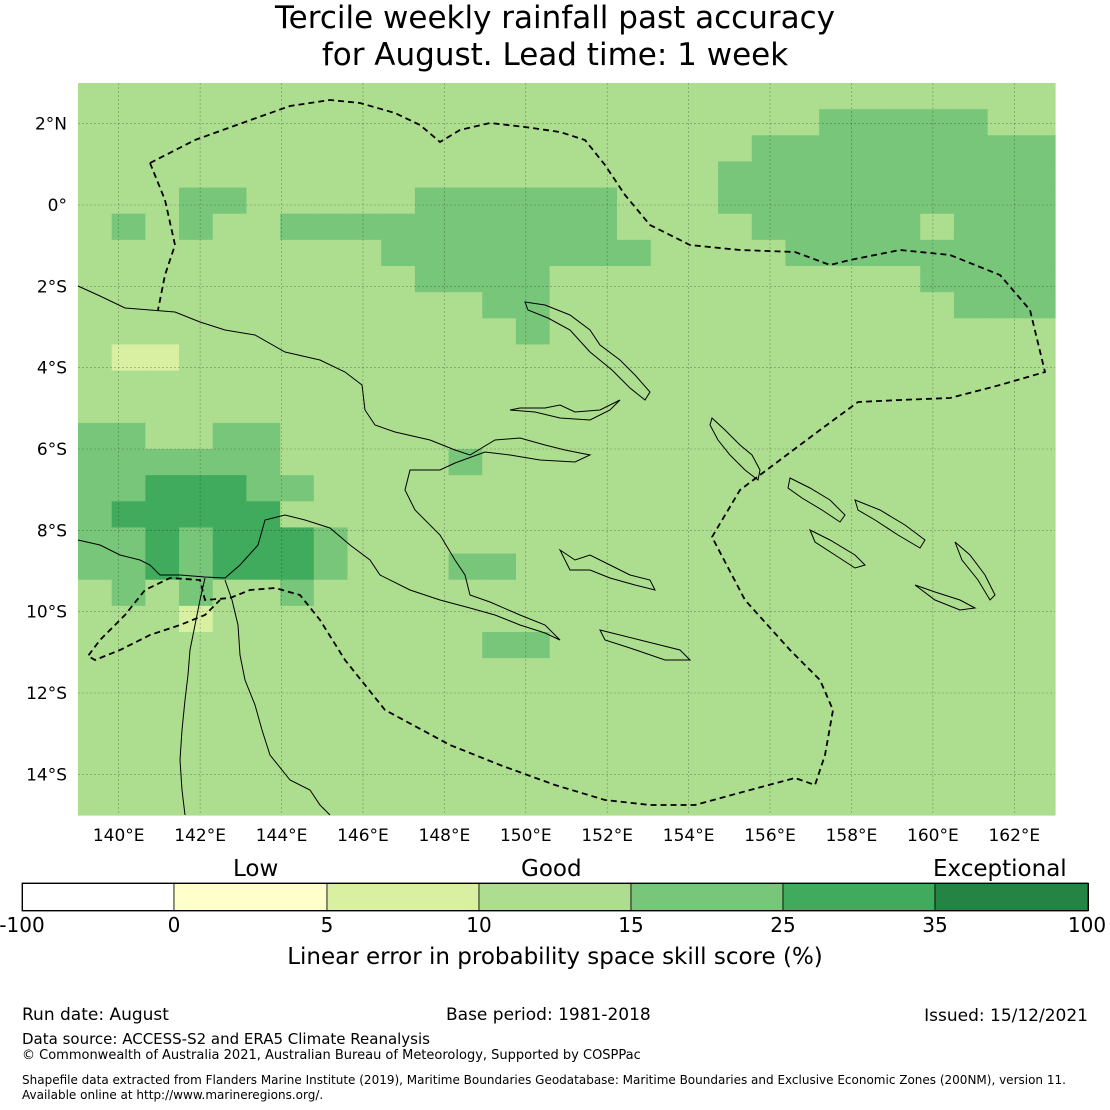  I want to click on longitude-tick-label: 140°E, so click(119, 836).